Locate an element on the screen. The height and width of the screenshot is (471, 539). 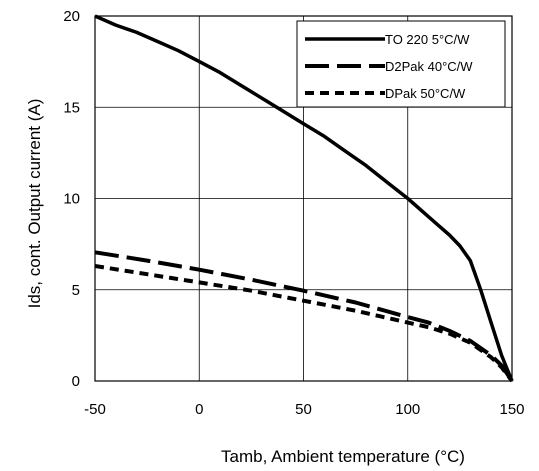
legend-label-1: TO 220 5°C/W is located at coordinates (427, 39).